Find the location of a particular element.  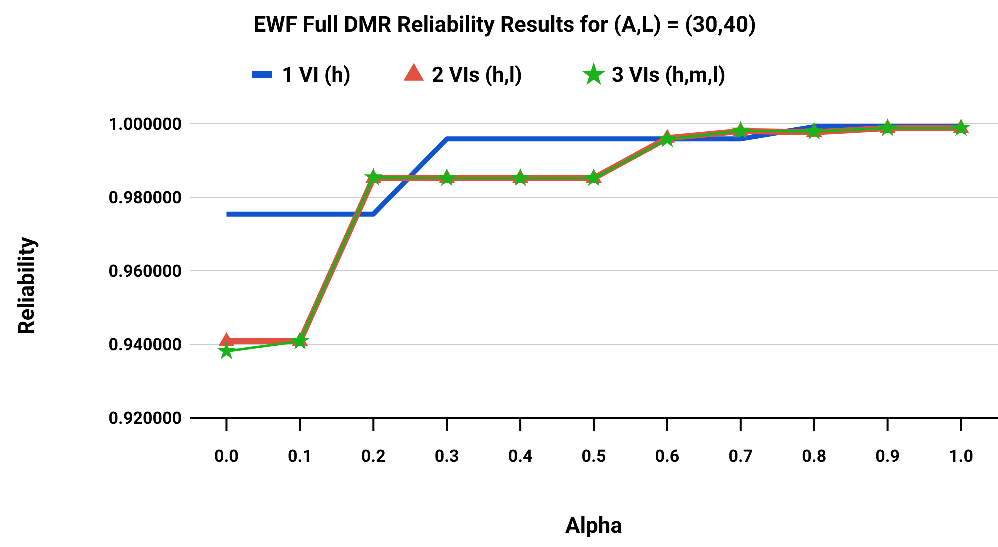

x-tick-label: 0.8 is located at coordinates (814, 457).